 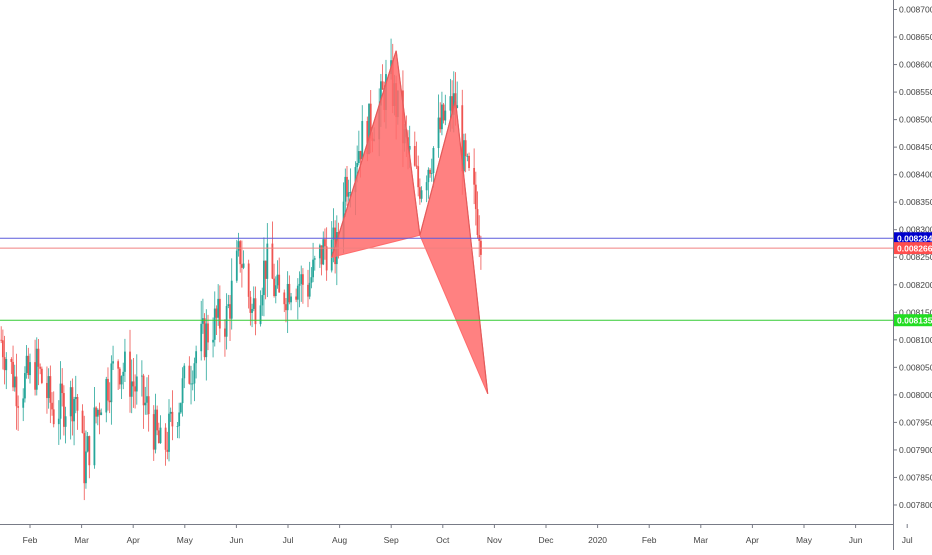 I want to click on time-tick-label: Jun, so click(x=237, y=540).